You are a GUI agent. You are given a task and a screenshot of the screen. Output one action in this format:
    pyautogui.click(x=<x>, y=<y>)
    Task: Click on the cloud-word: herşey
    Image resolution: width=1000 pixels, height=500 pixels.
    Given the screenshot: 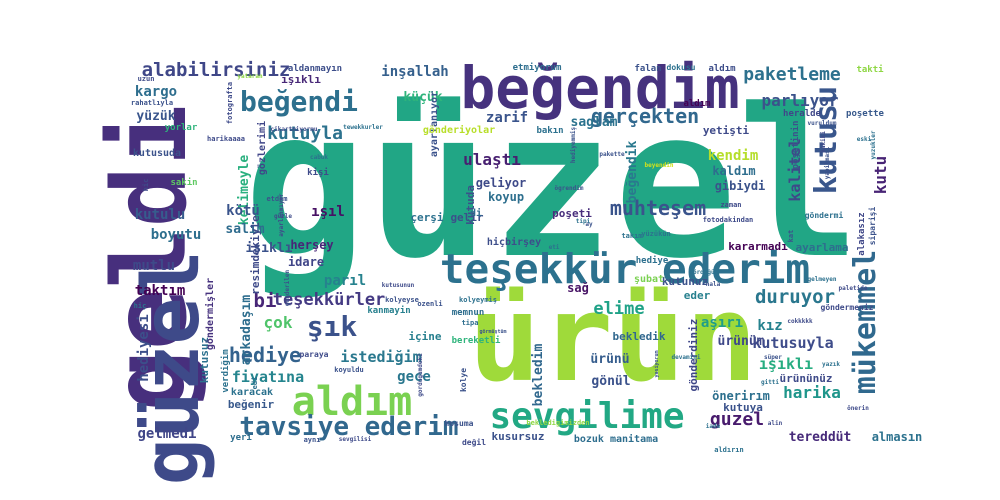 What is the action you would take?
    pyautogui.click(x=311, y=245)
    